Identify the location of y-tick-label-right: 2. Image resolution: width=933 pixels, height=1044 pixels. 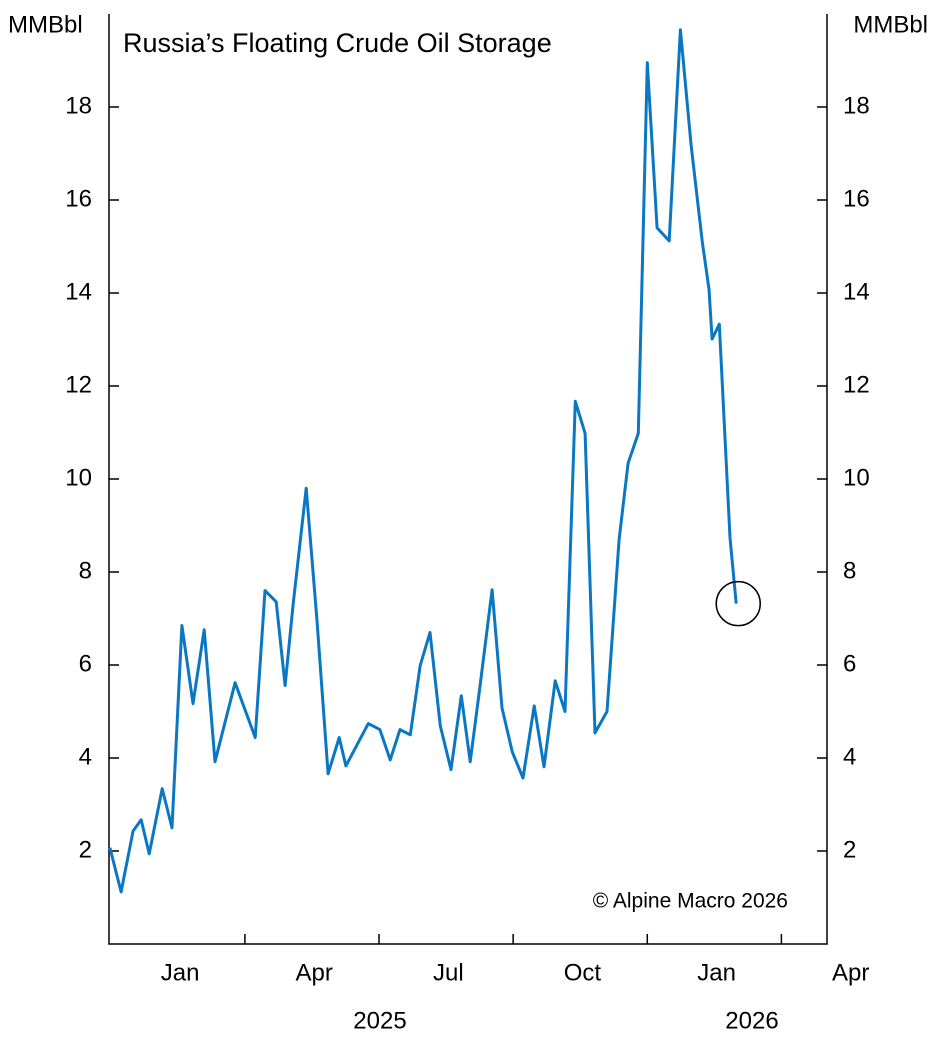
(849, 849).